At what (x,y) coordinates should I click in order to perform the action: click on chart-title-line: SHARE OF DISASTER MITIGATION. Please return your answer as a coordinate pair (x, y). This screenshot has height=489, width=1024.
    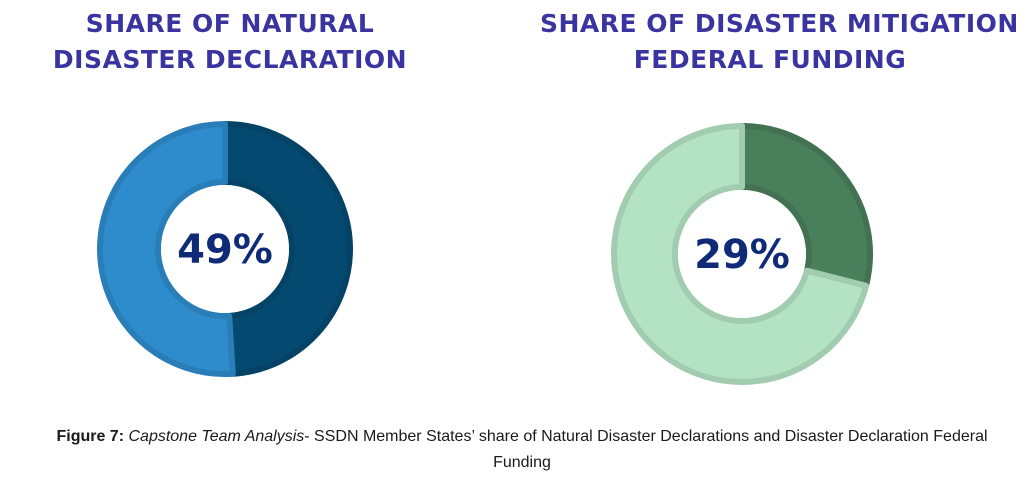
    Looking at the image, I should click on (779, 23).